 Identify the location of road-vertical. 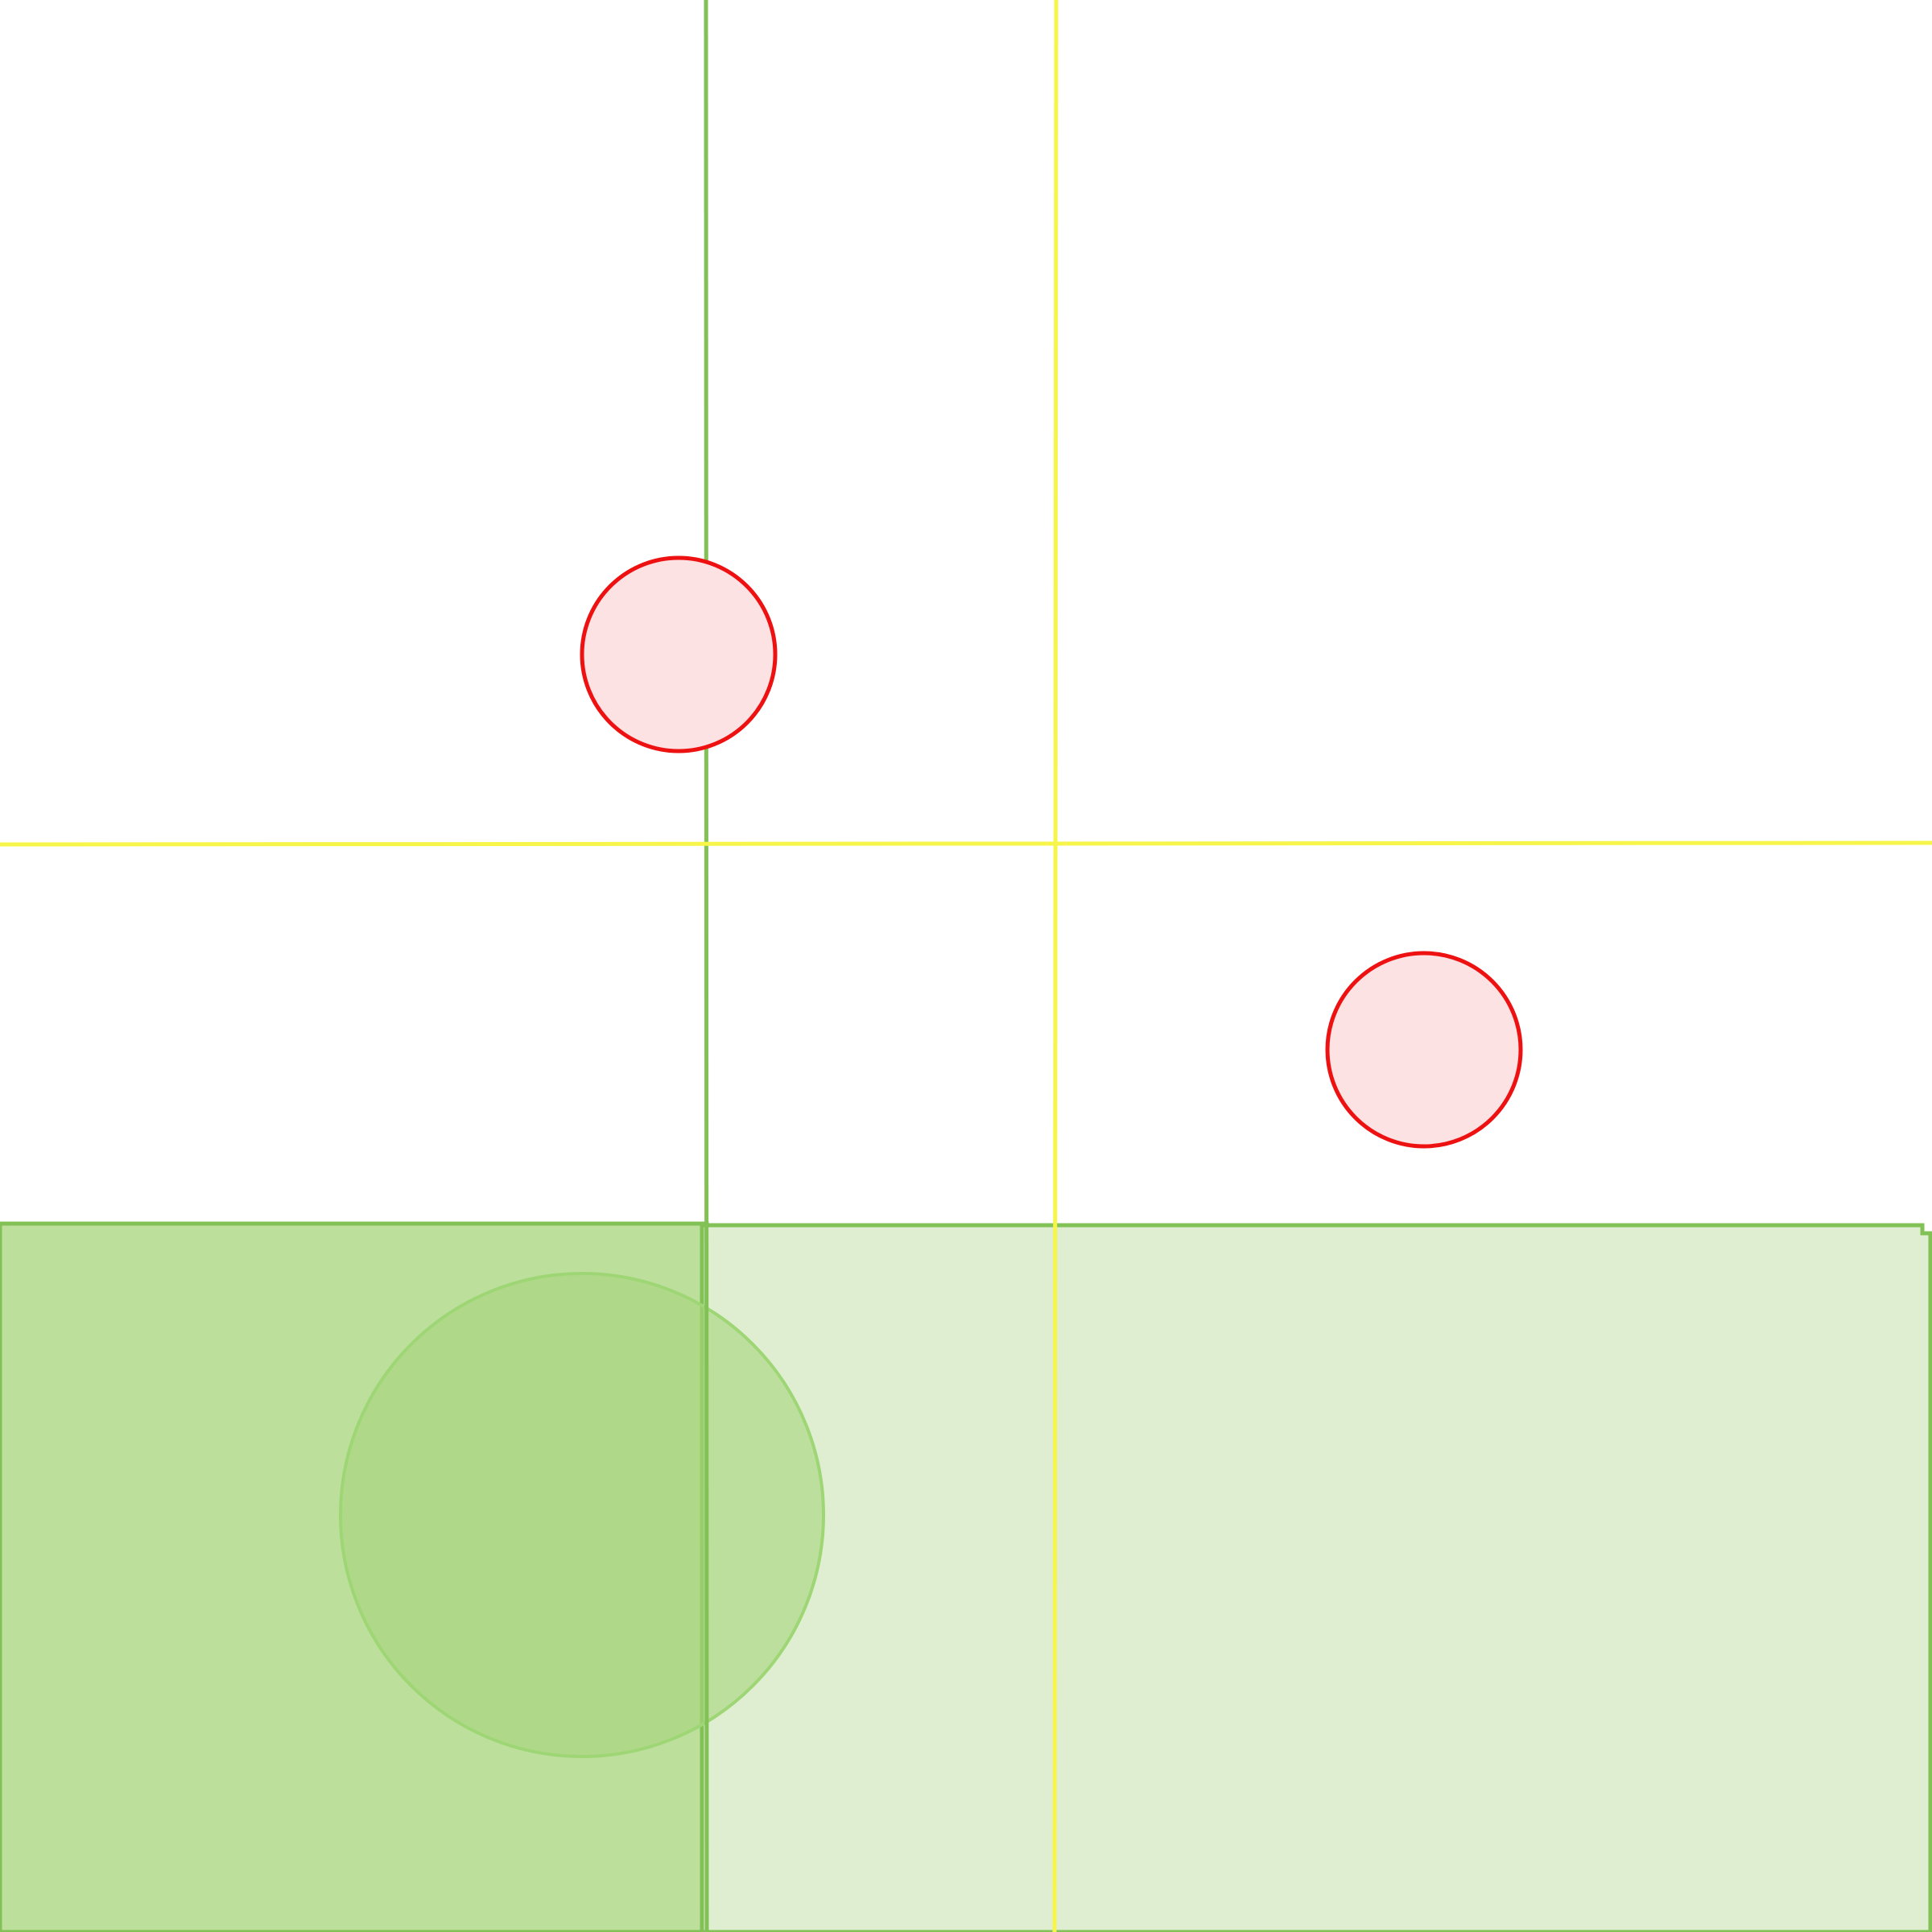
(1055, 966).